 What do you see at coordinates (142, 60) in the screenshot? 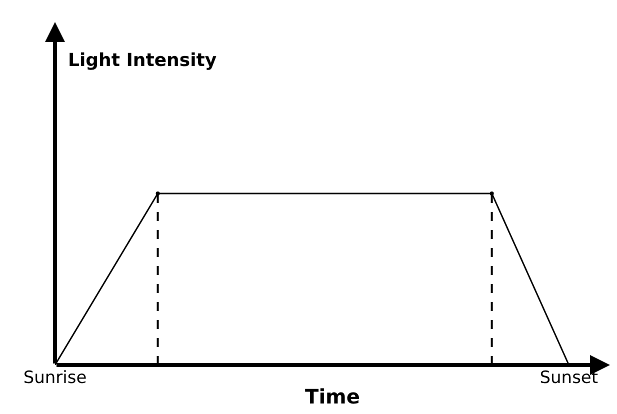
I see `text: Light Intensity` at bounding box center [142, 60].